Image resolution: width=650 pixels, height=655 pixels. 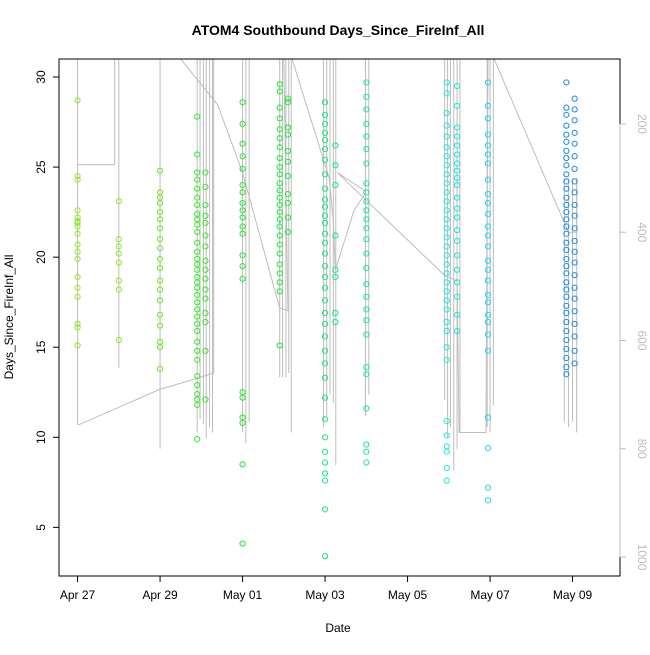 What do you see at coordinates (96, 112) in the screenshot?
I see `depth-track-segment` at bounding box center [96, 112].